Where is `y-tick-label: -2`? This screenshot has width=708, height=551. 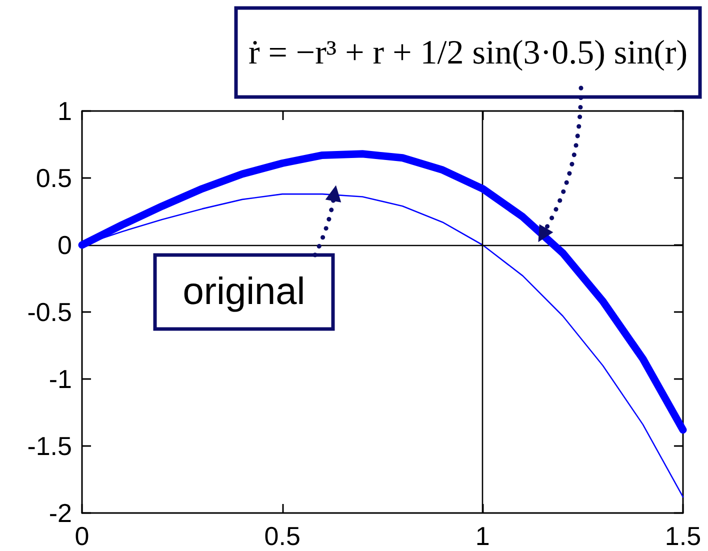
y-tick-label: -2 is located at coordinates (60, 513).